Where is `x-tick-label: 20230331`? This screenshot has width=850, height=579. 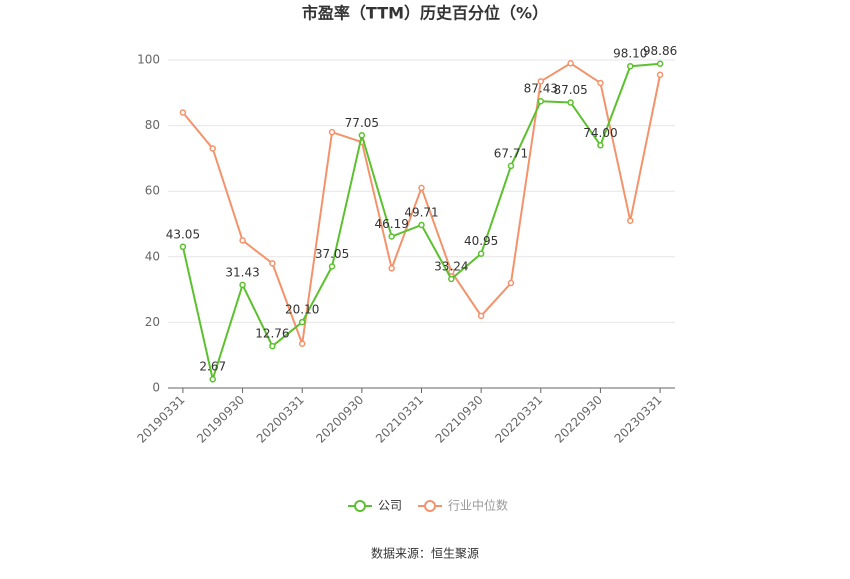 x-tick-label: 20230331 is located at coordinates (638, 419).